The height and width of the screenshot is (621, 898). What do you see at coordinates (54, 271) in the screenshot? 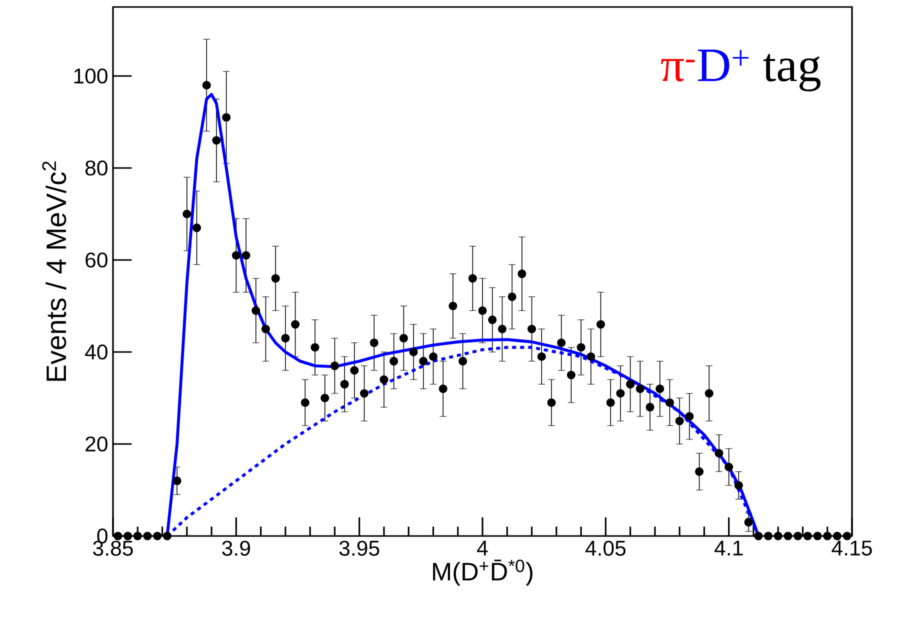
I see `y-axis-title: Events / 4 MeV/c$^{2}$` at bounding box center [54, 271].